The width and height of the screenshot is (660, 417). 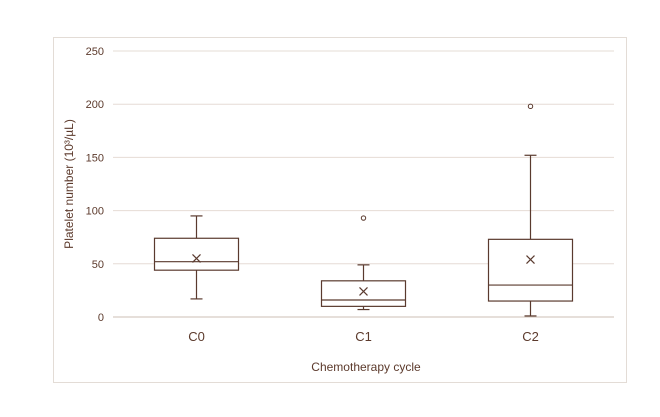 I want to click on y-tick-label: 200, so click(x=95, y=105).